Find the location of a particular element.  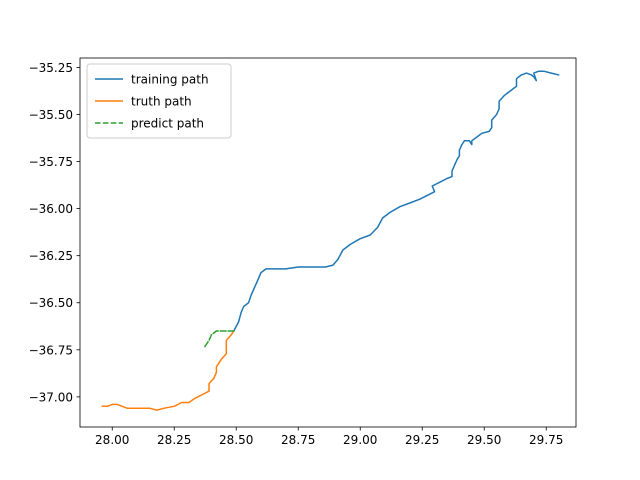

x-tick-label: 29.00 is located at coordinates (360, 440).